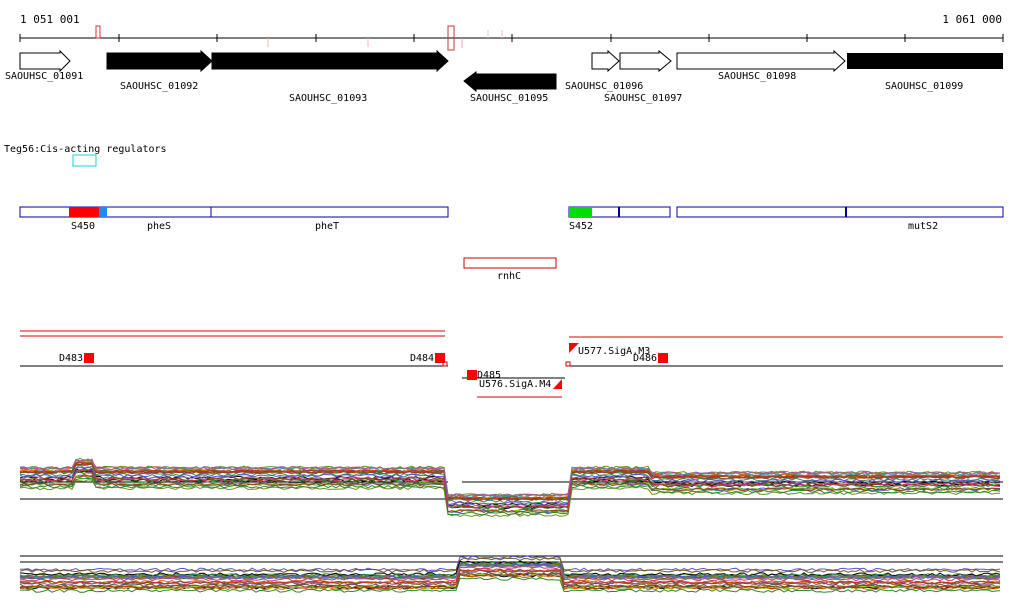  I want to click on regulator-box, so click(84, 160).